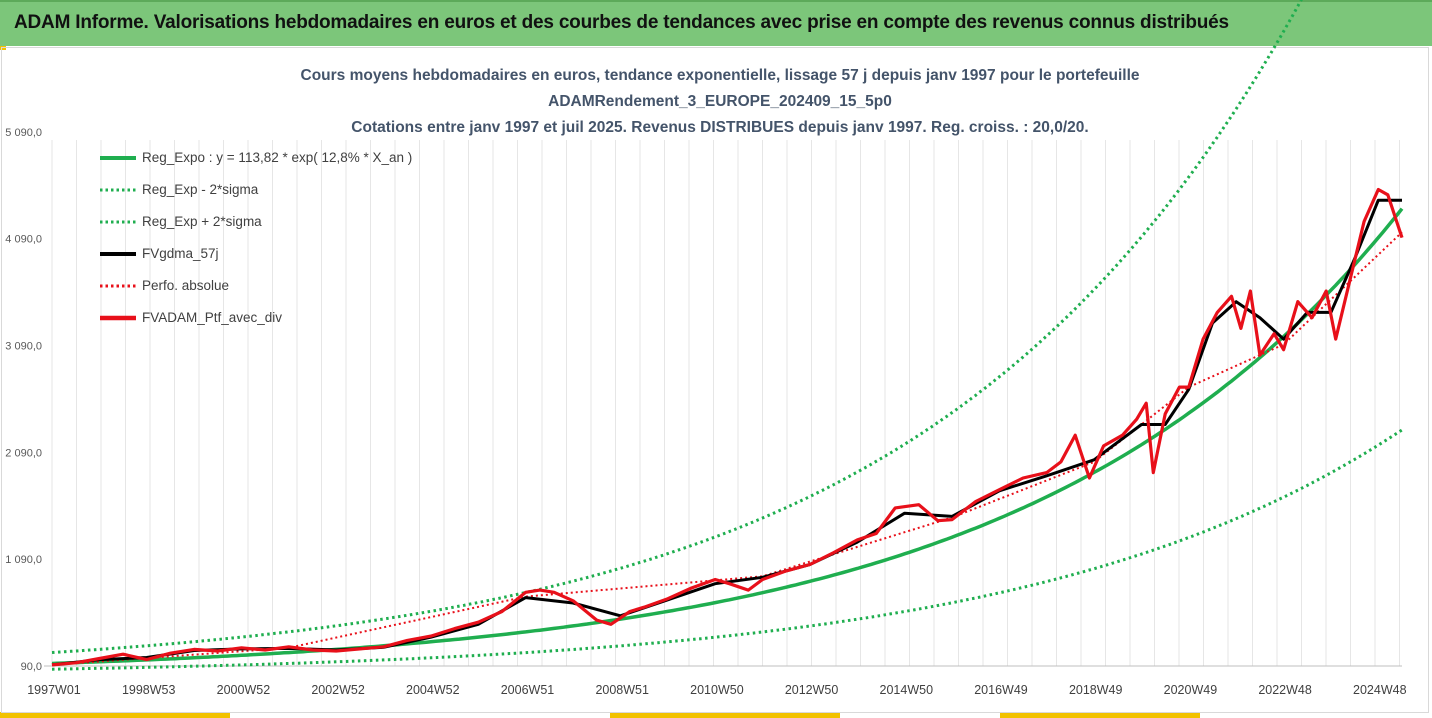 The image size is (1432, 718). Describe the element at coordinates (1285, 690) in the screenshot. I see `x-tick-label: 2022W48` at that location.